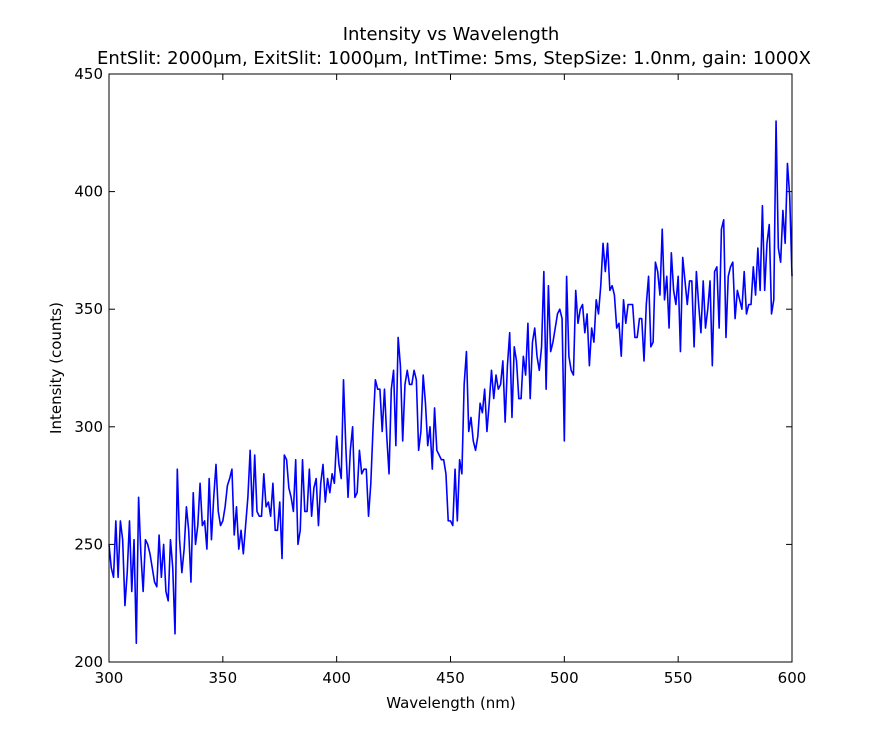  Describe the element at coordinates (564, 678) in the screenshot. I see `x-tick-label: 500` at that location.